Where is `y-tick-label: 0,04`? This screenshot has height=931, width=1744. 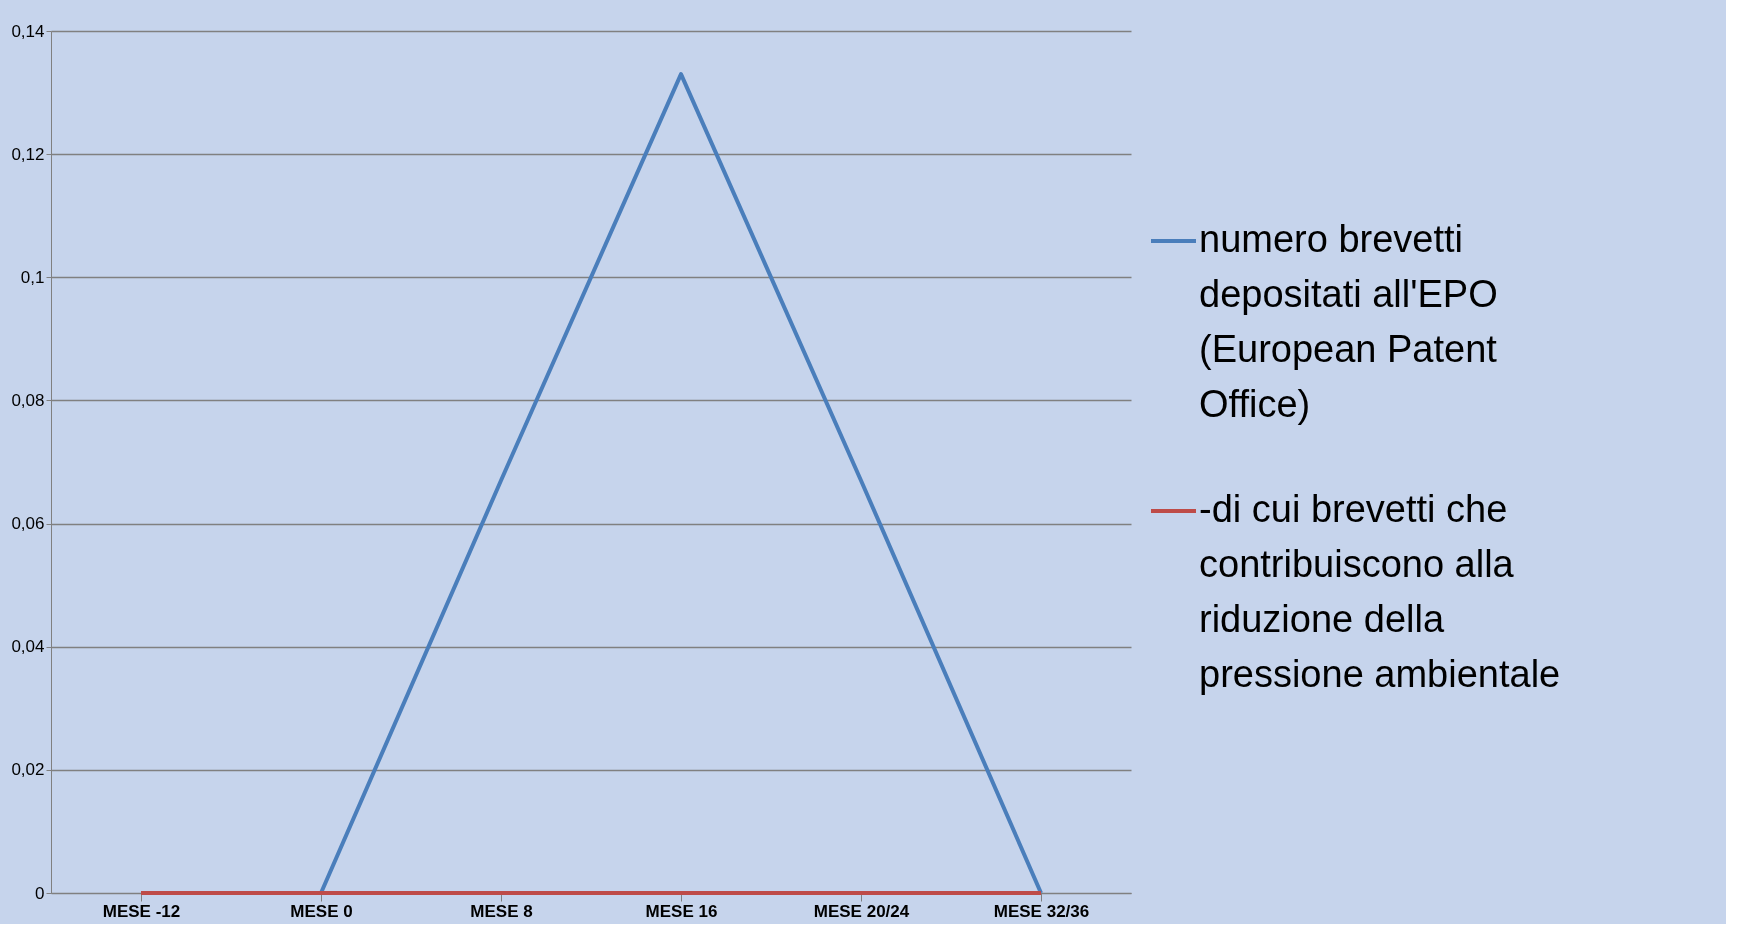 y-tick-label: 0,04 is located at coordinates (28, 647).